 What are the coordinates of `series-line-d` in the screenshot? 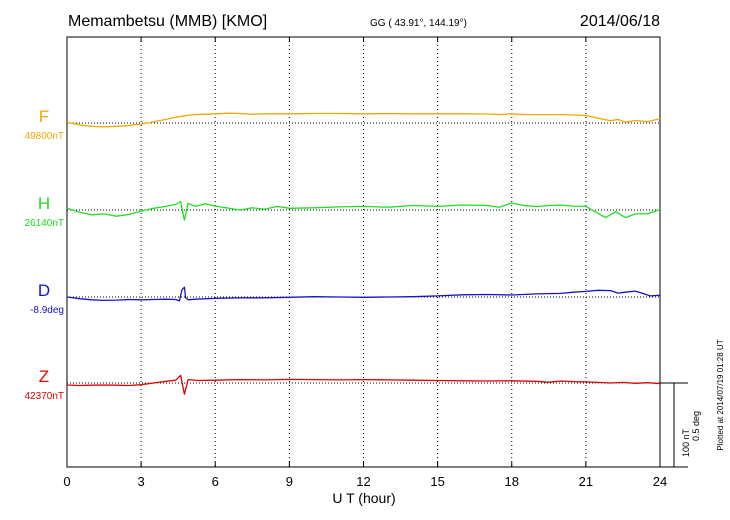 It's located at (363, 294).